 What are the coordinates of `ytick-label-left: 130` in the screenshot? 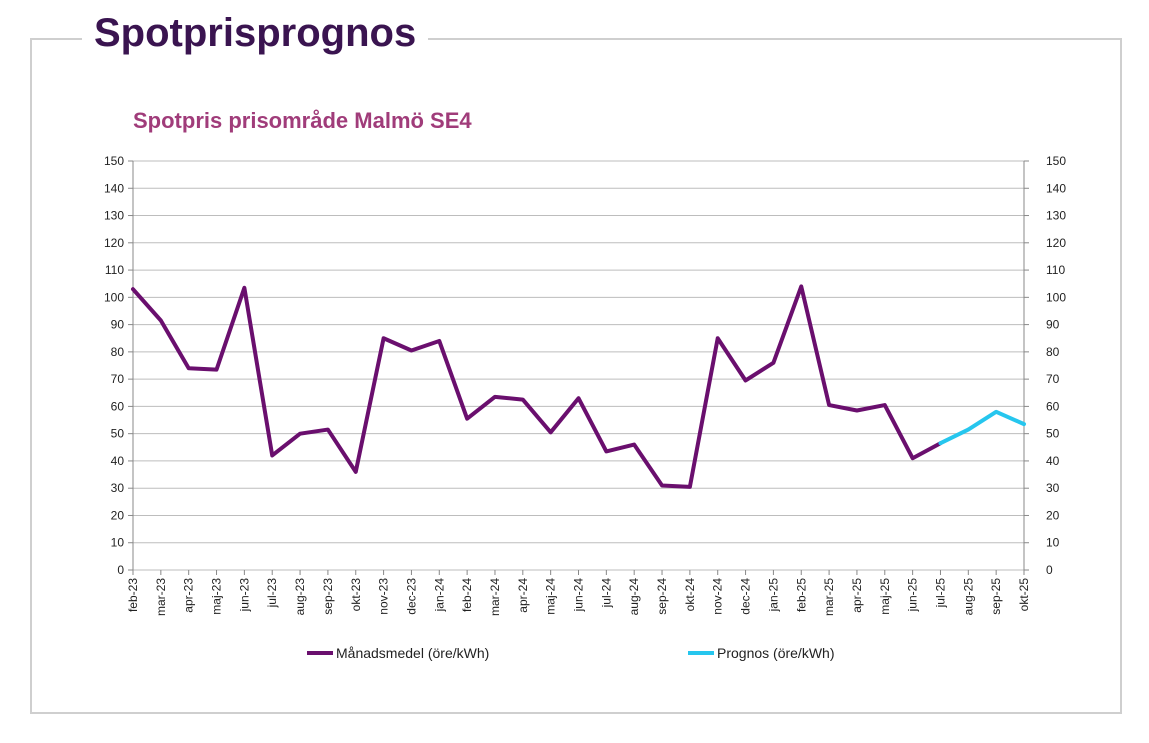 It's located at (114, 216).